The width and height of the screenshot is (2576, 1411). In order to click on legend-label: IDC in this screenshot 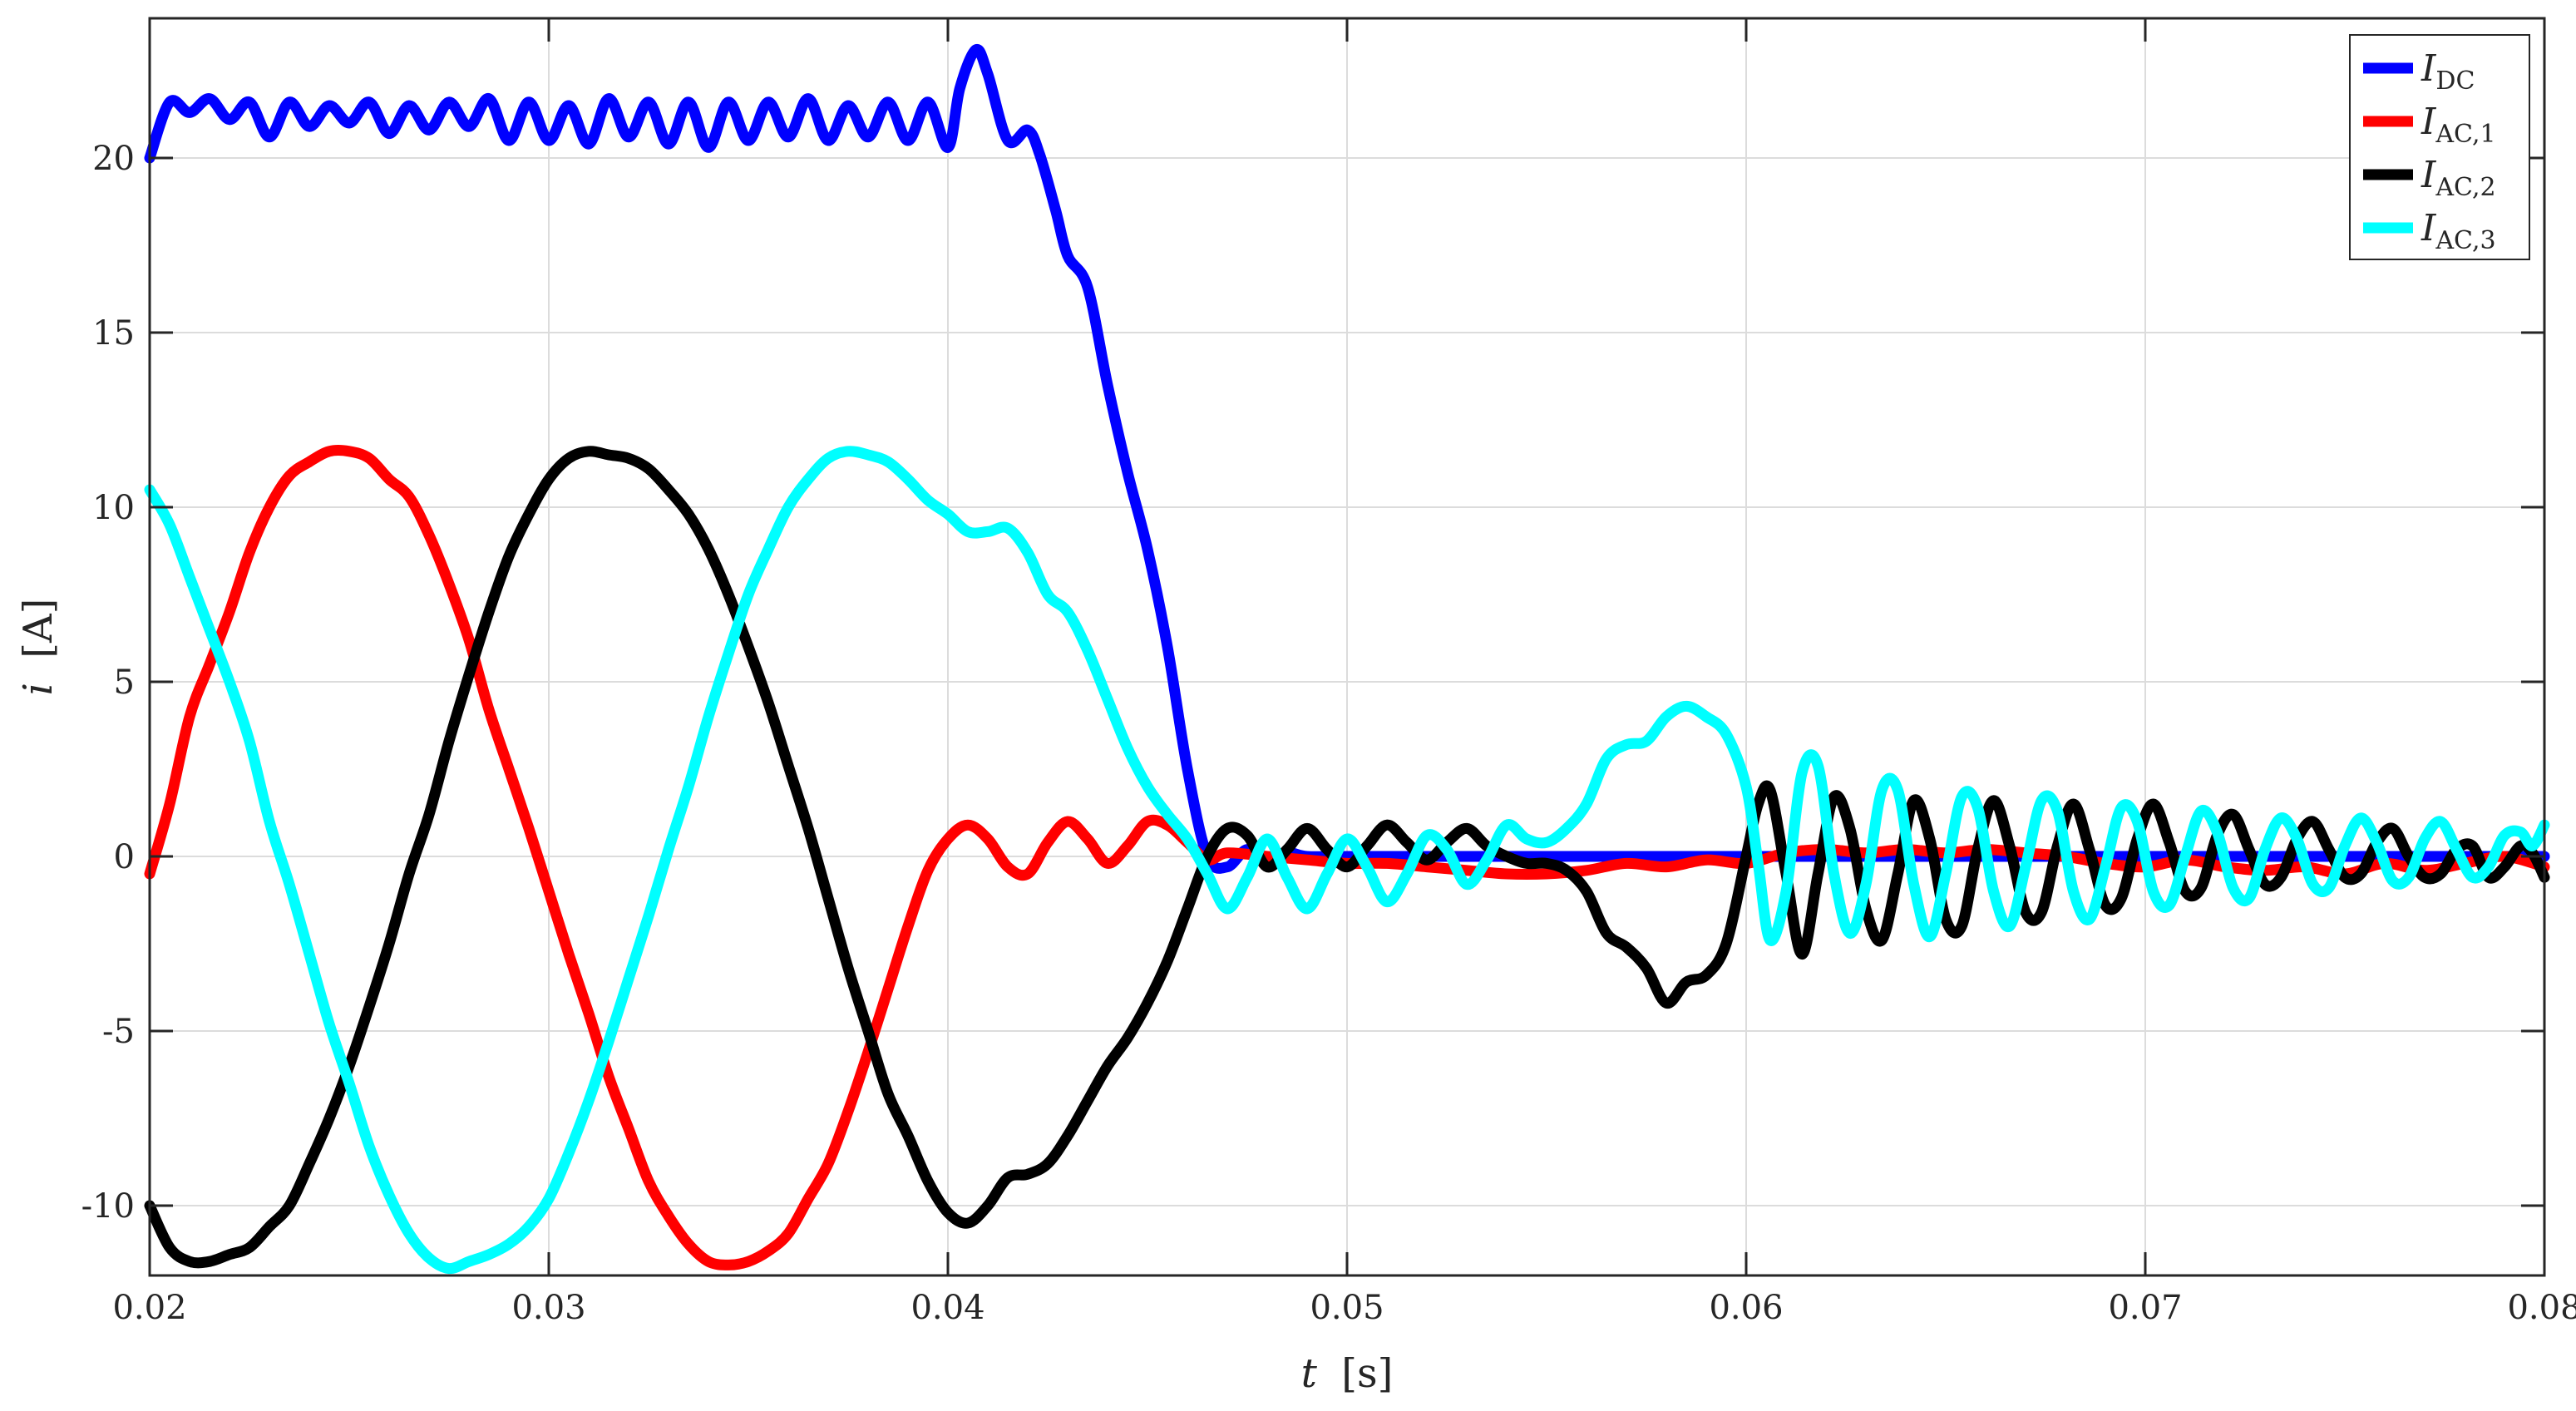, I will do `click(2448, 71)`.